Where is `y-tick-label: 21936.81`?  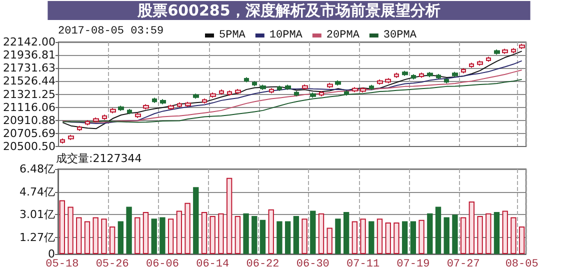 y-tick-label: 21936.81 is located at coordinates (29, 55).